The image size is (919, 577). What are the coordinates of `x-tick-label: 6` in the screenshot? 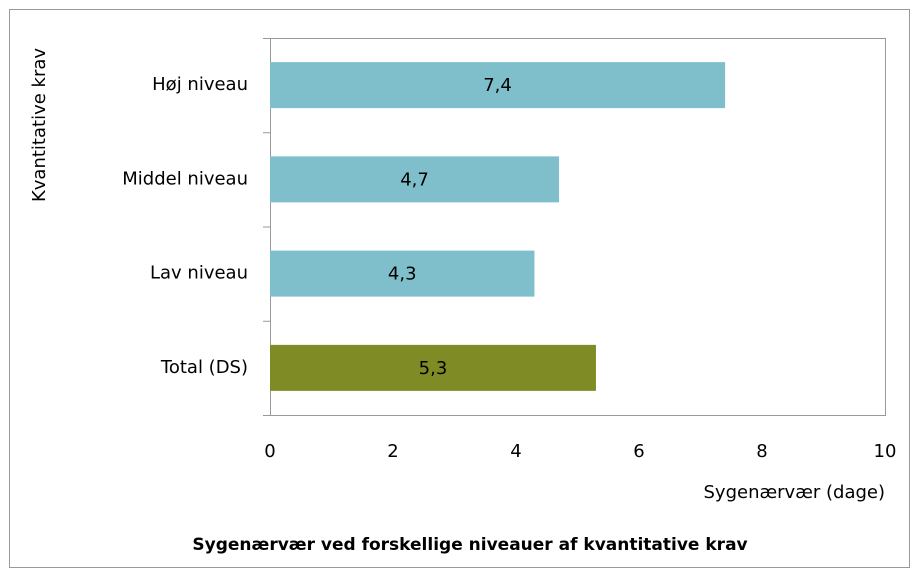 It's located at (638, 451).